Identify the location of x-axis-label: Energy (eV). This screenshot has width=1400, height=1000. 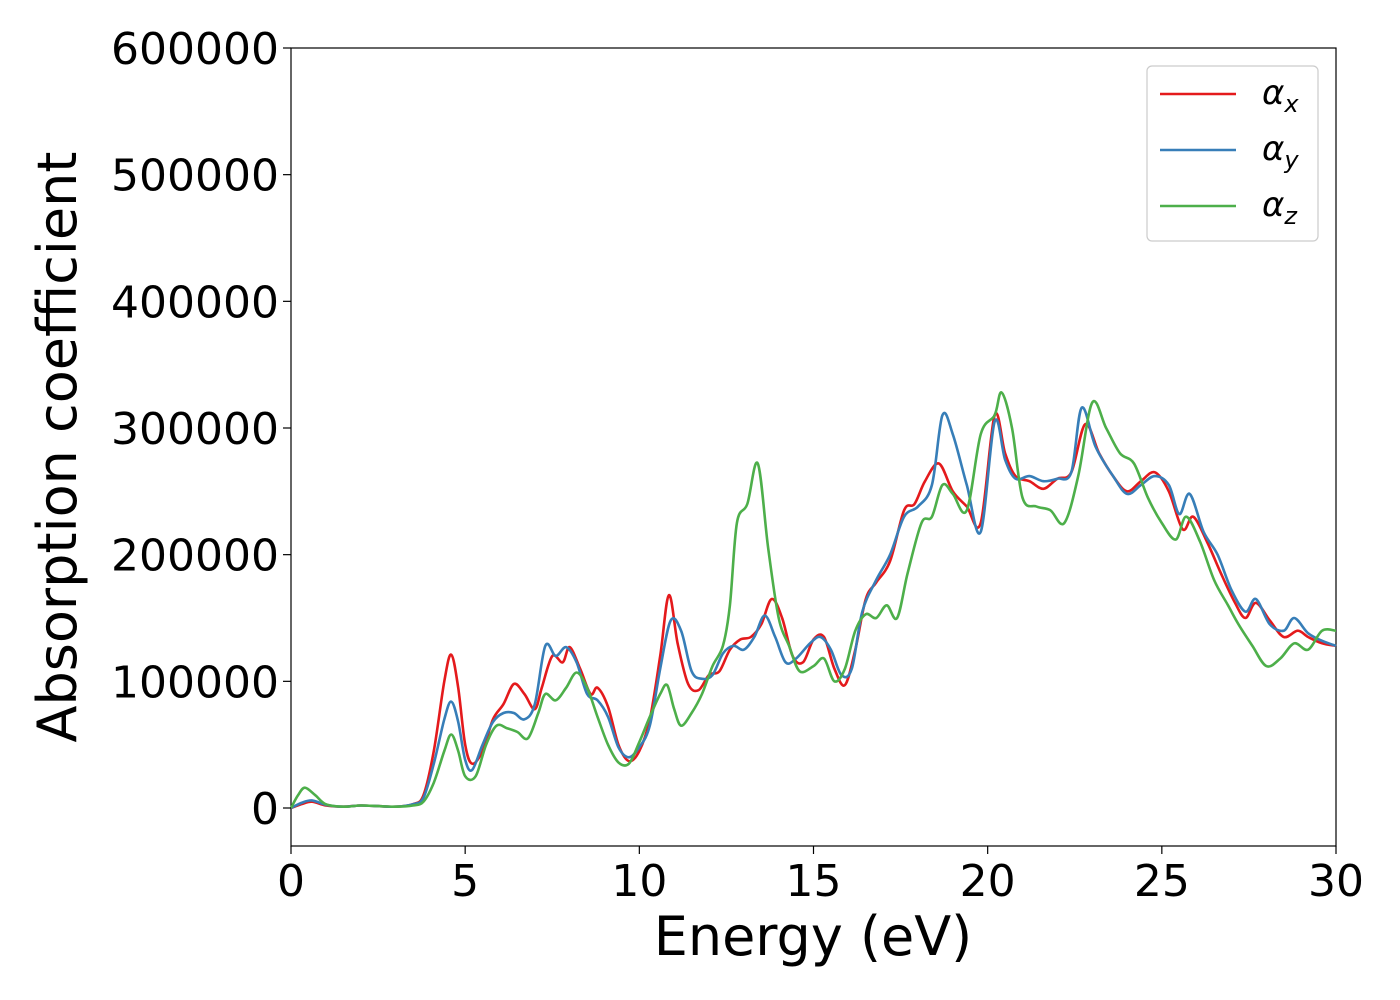
(813, 936).